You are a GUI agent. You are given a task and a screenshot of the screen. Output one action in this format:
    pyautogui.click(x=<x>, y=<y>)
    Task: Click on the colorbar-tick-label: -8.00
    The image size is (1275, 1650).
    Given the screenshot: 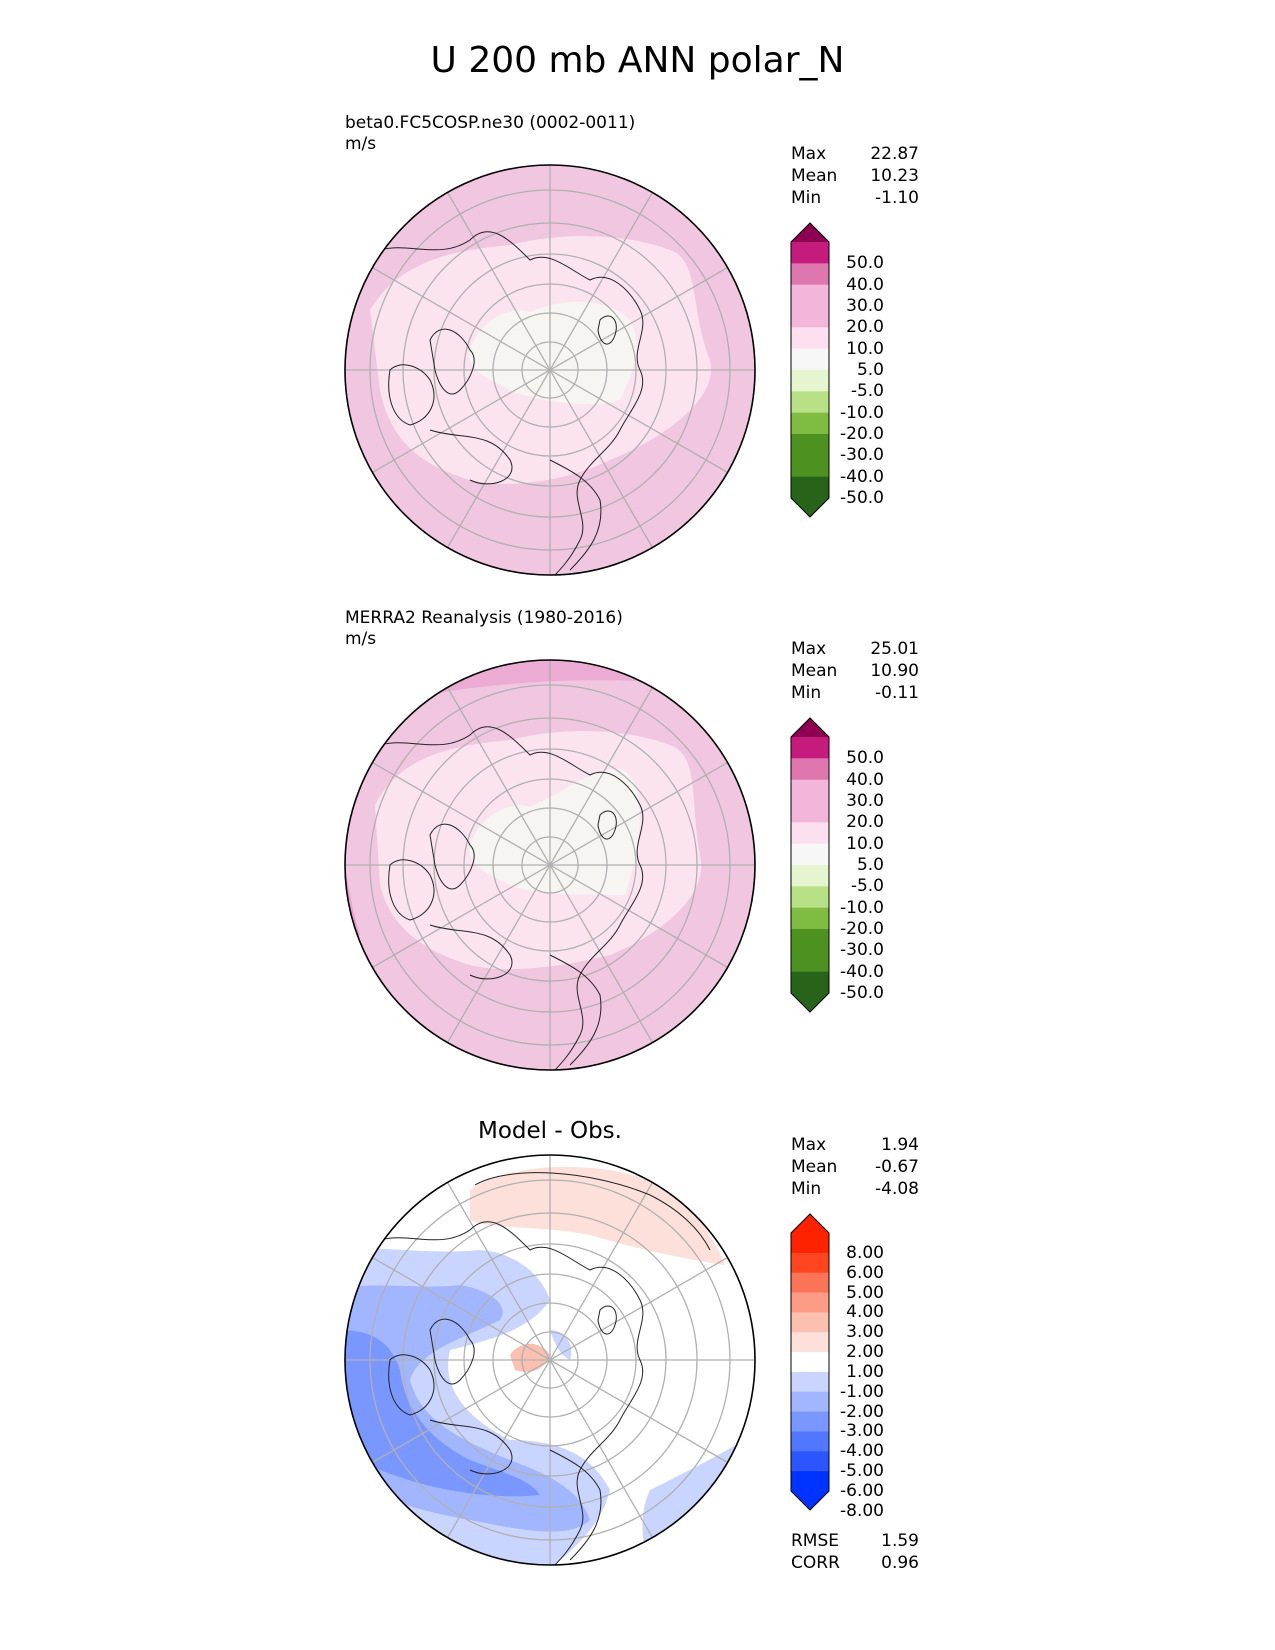 What is the action you would take?
    pyautogui.click(x=862, y=1510)
    